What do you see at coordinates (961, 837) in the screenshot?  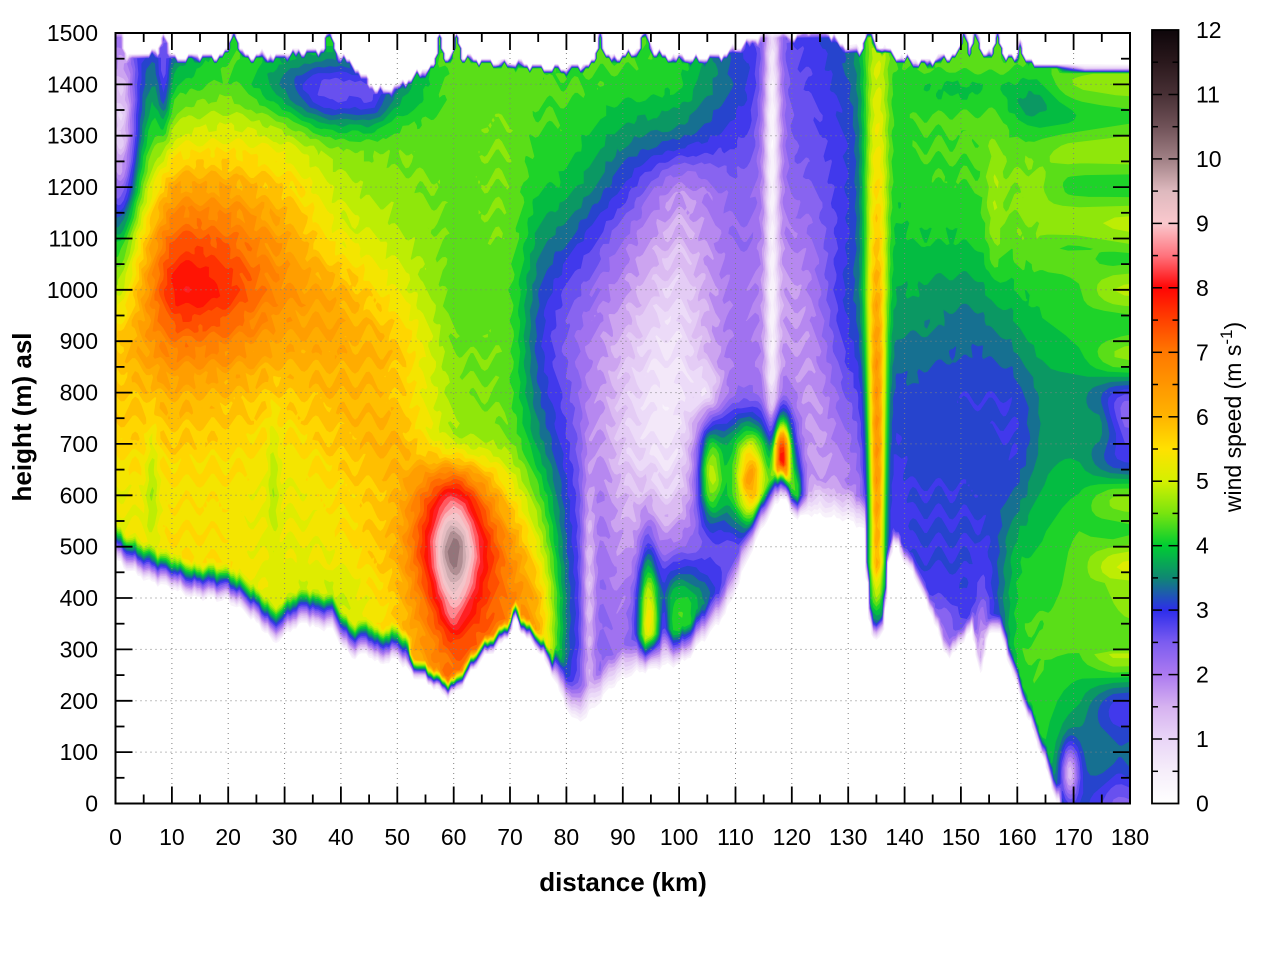 I see `svg-text: 150` at bounding box center [961, 837].